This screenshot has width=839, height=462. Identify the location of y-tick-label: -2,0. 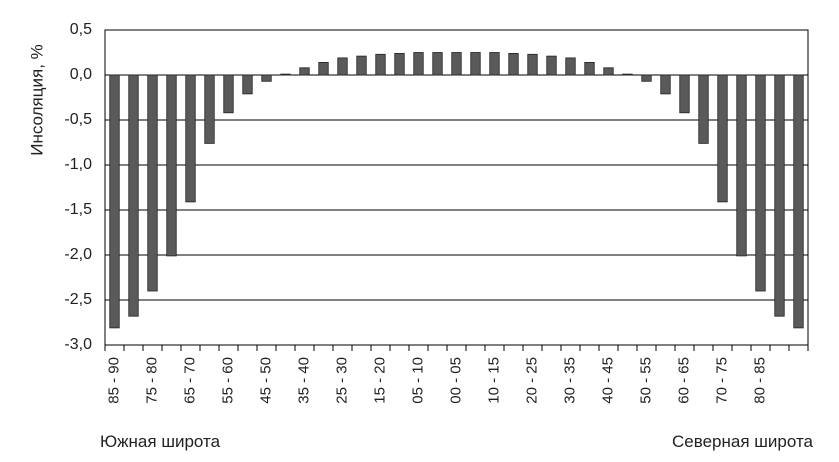
(78, 254).